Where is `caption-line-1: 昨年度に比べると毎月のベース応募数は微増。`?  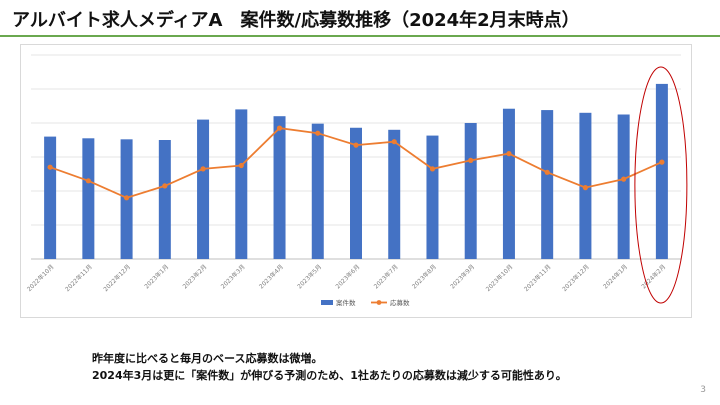
caption-line-1: 昨年度に比べると毎月のベース応募数は微増。 is located at coordinates (207, 358).